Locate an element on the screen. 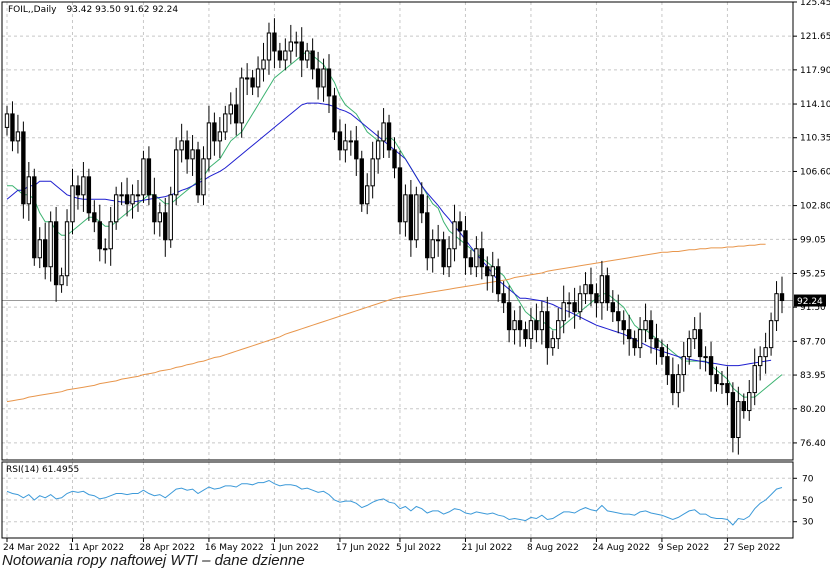 The height and width of the screenshot is (574, 830). y-tick-label: 121.65 is located at coordinates (815, 37).